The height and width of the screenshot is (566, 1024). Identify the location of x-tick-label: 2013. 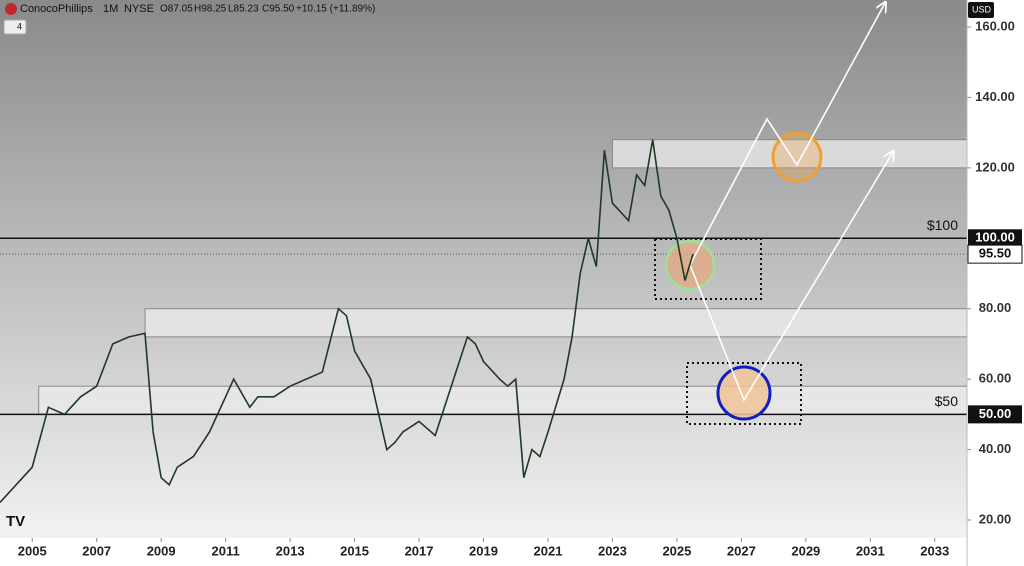
(290, 550).